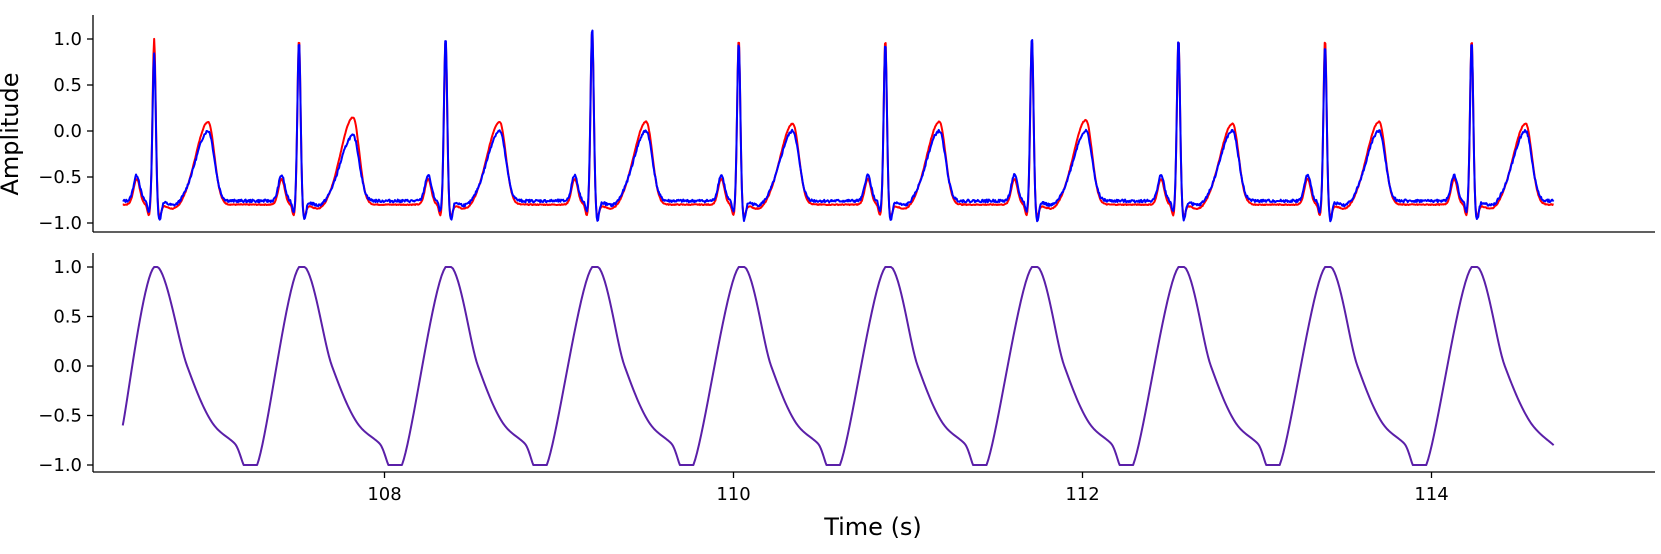  Describe the element at coordinates (733, 494) in the screenshot. I see `xtick-label: 110` at that location.